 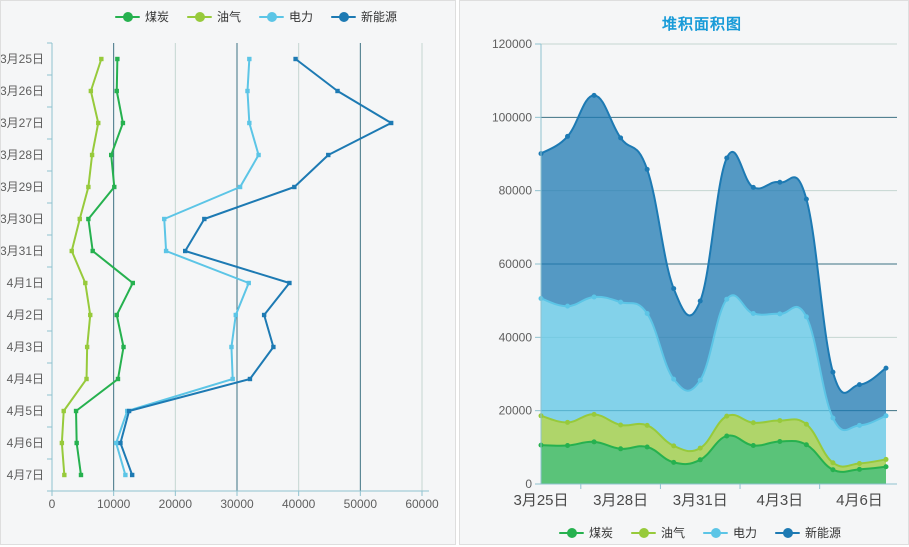 I want to click on band-oil, so click(x=713, y=443).